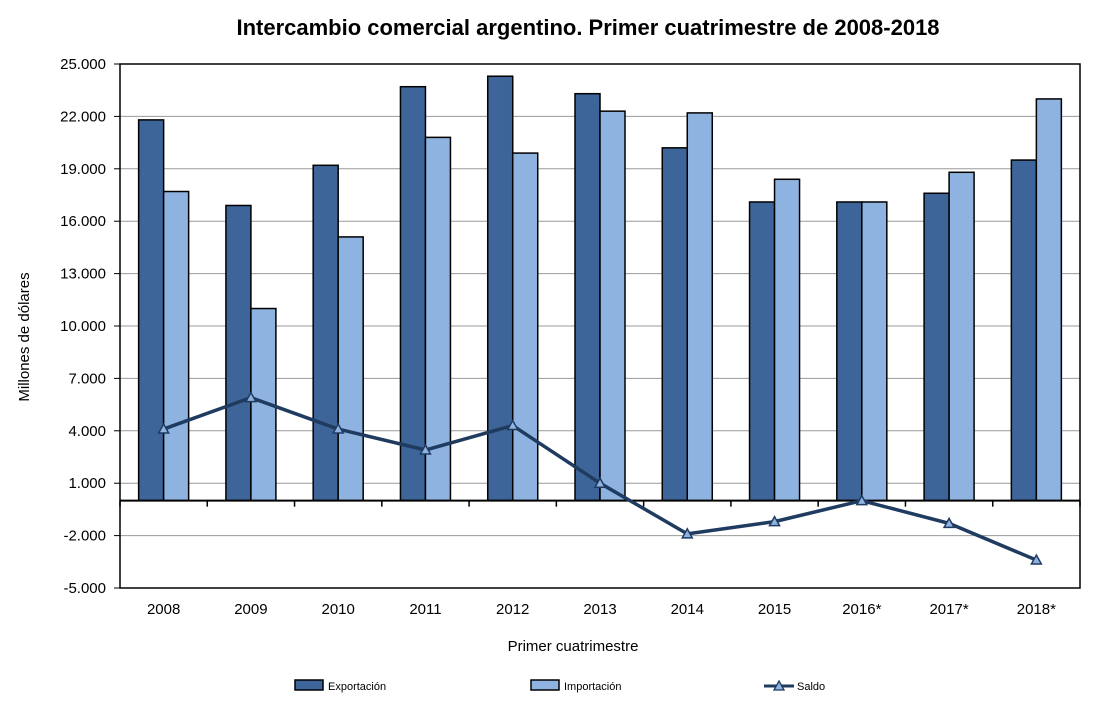 This screenshot has height=708, width=1106. I want to click on export-bar-2008, so click(151, 310).